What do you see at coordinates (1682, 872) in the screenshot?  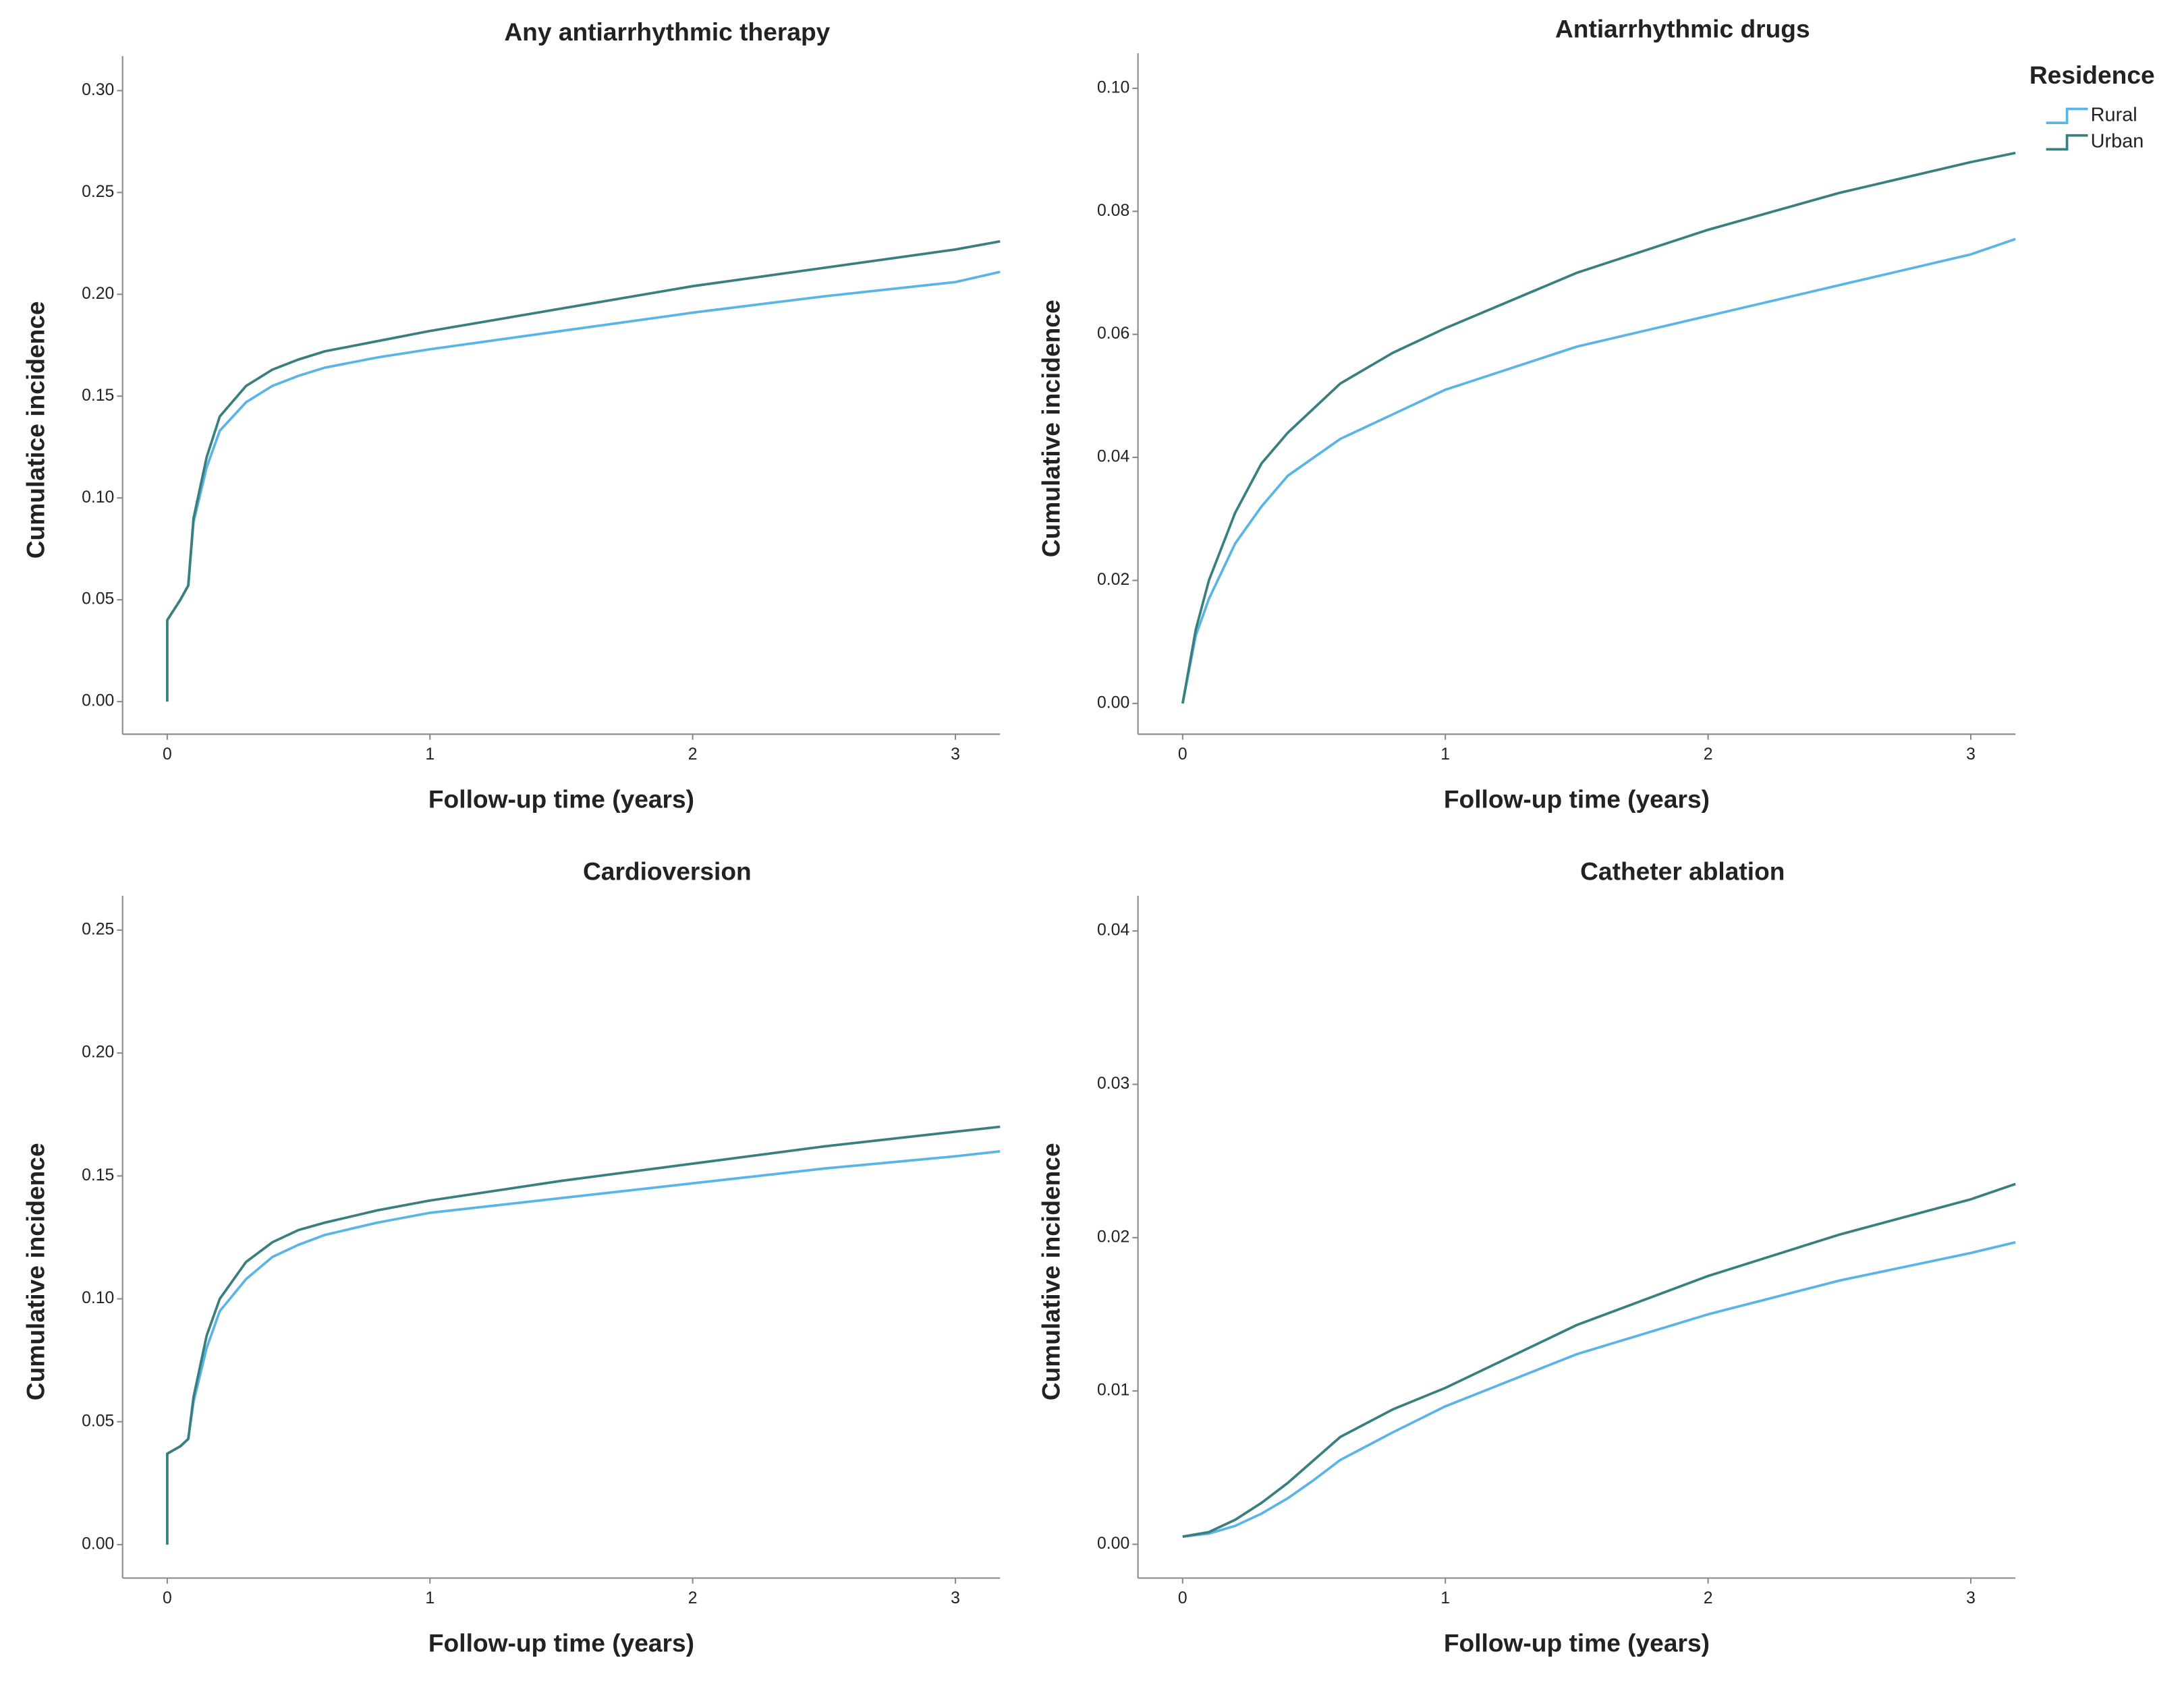 I see `chart-title: Catheter ablation` at bounding box center [1682, 872].